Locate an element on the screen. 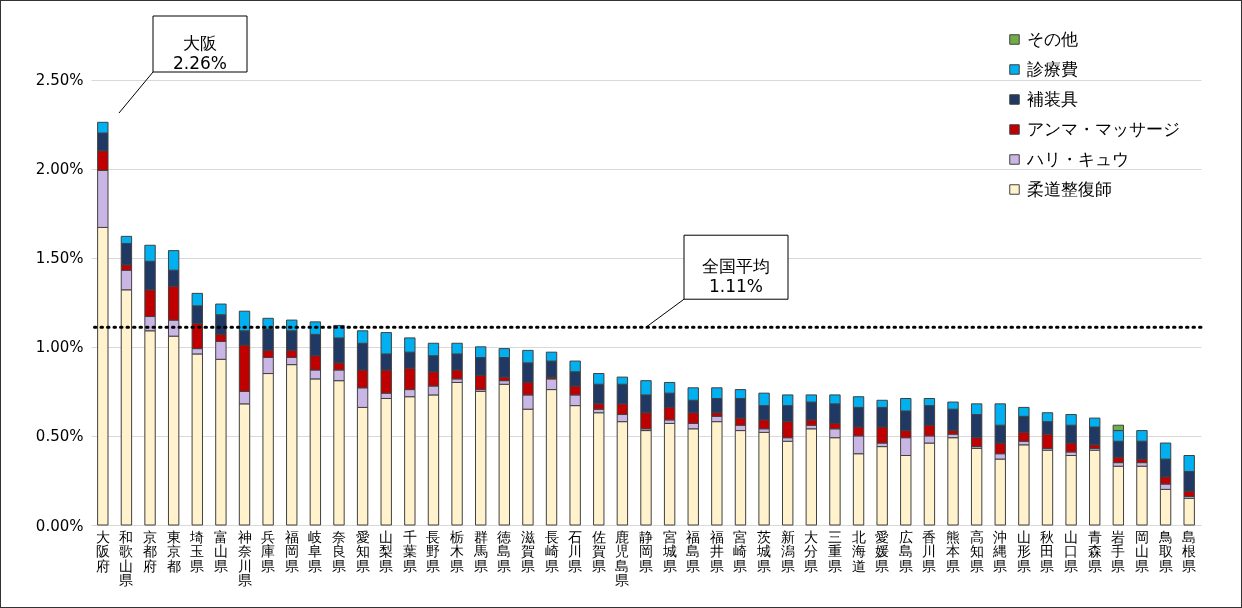  x-tick-label: 広島県 is located at coordinates (905, 551).